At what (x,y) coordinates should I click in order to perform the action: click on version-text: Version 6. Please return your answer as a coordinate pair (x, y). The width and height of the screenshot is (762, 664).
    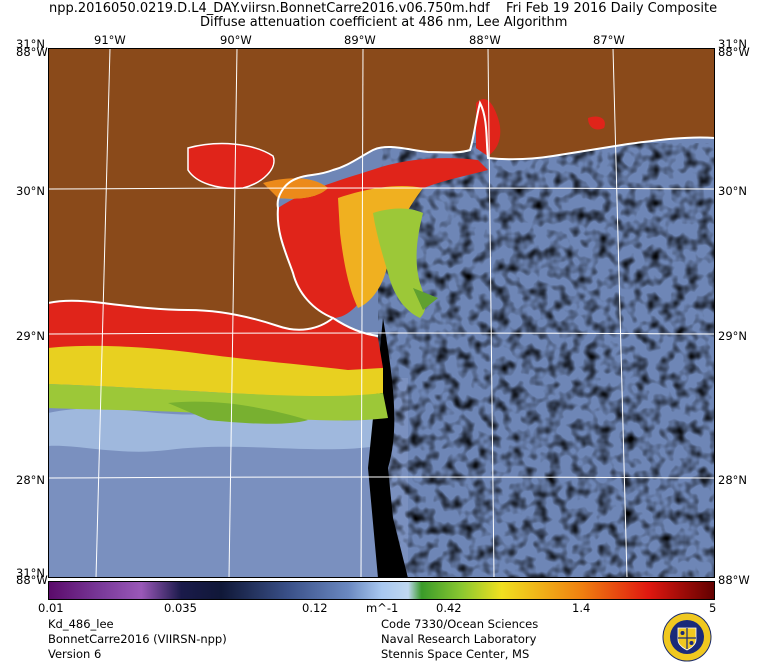
    Looking at the image, I should click on (75, 654).